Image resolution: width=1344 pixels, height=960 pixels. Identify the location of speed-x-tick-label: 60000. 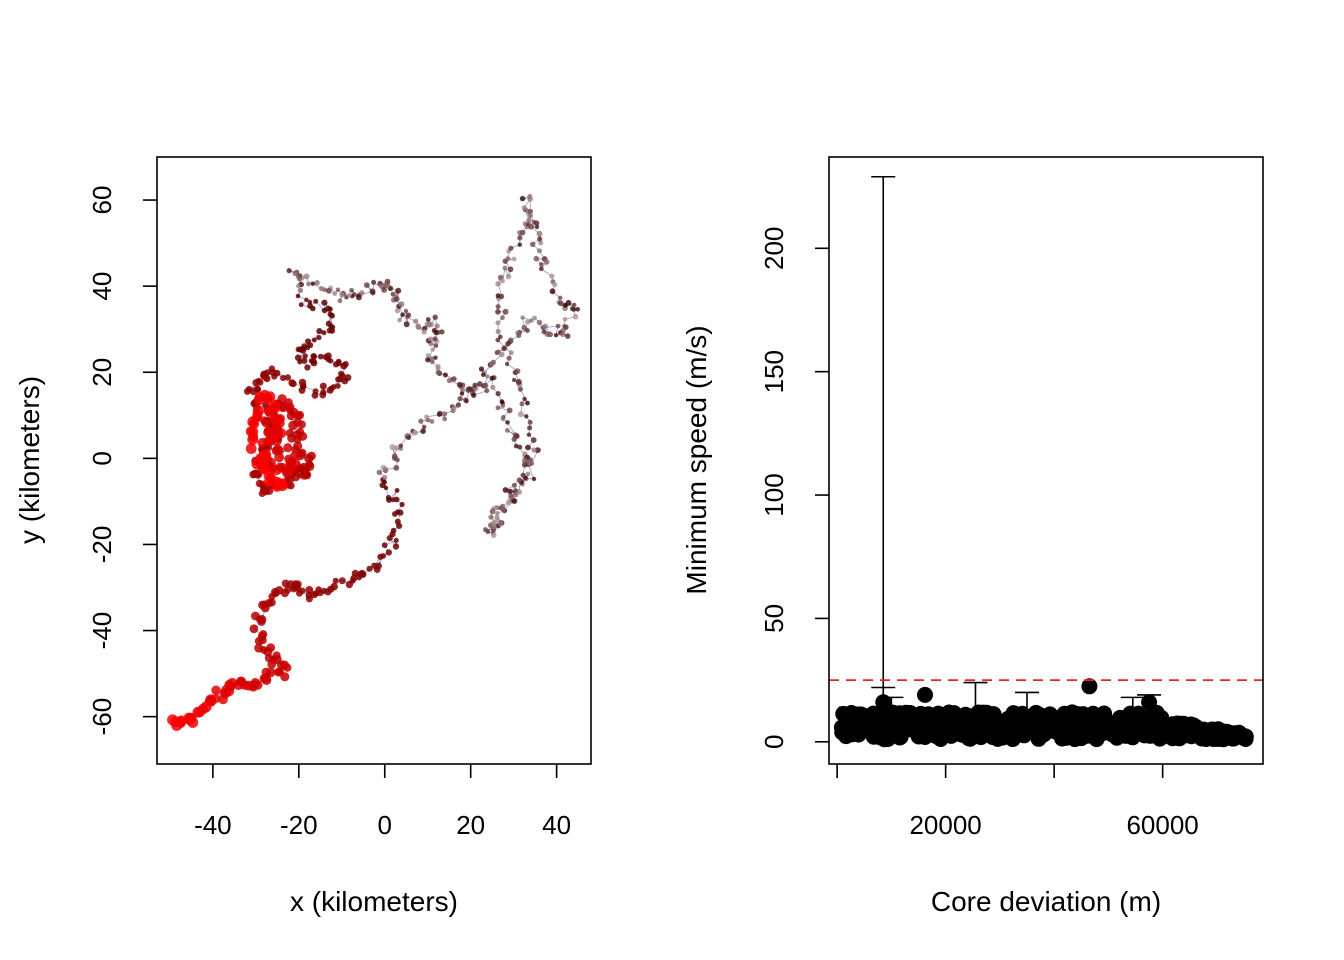
(1162, 825).